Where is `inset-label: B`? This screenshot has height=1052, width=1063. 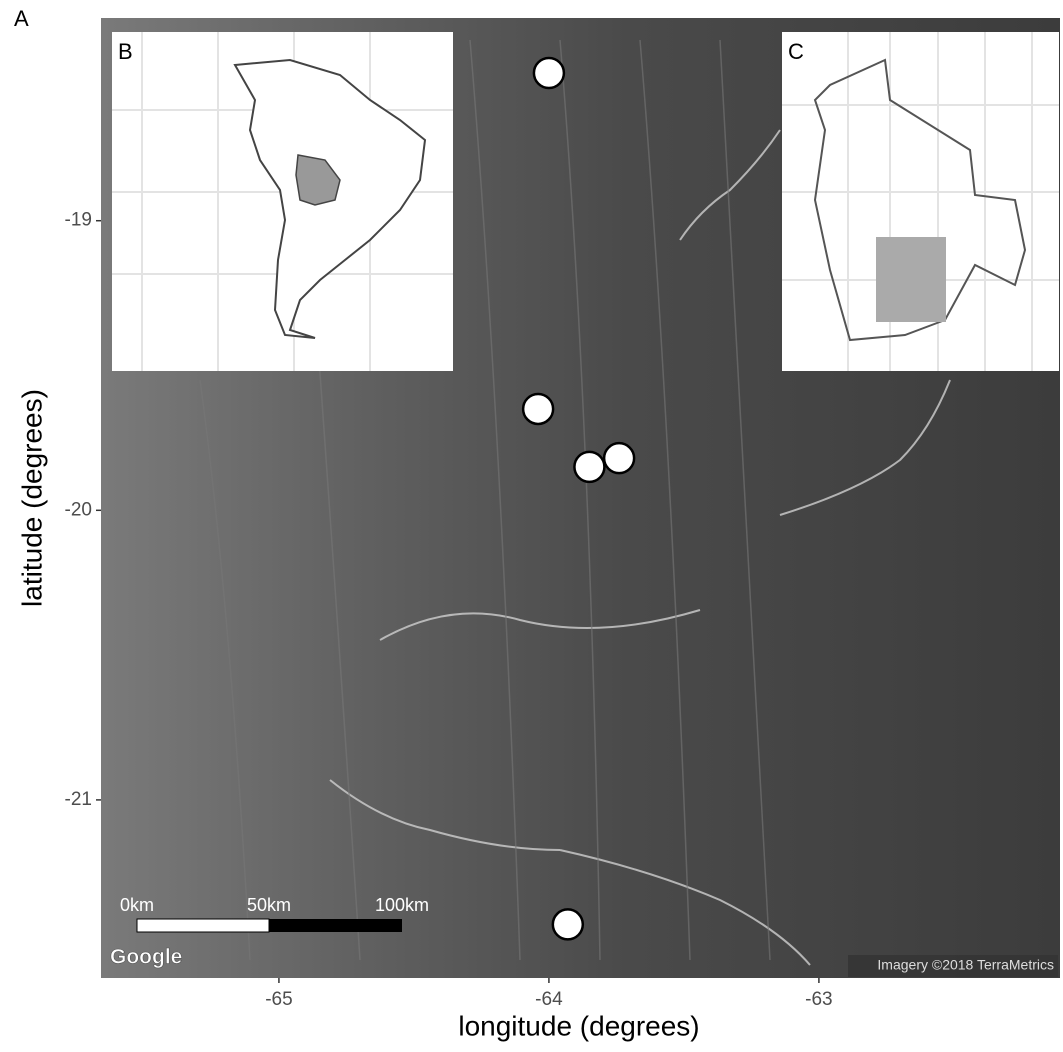 inset-label: B is located at coordinates (125, 51).